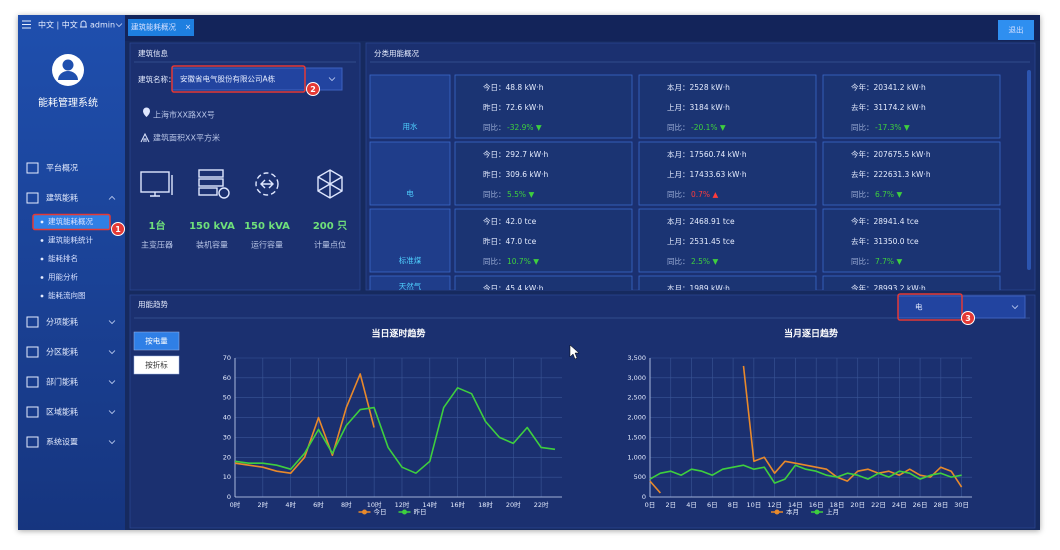 Image resolution: width=1060 pixels, height=550 pixels. Describe the element at coordinates (161, 27) in the screenshot. I see `tab` at that location.